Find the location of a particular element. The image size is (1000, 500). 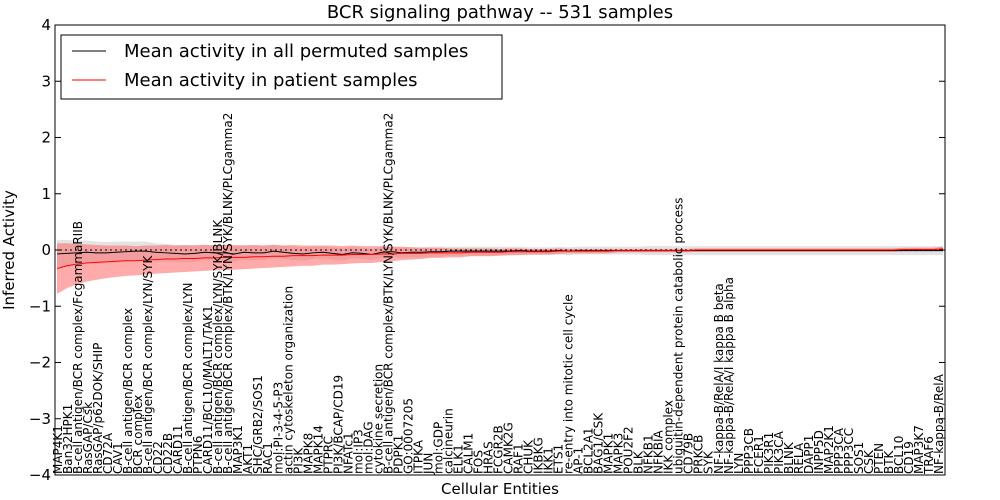

x-tick-label: MAPK1 is located at coordinates (609, 453).